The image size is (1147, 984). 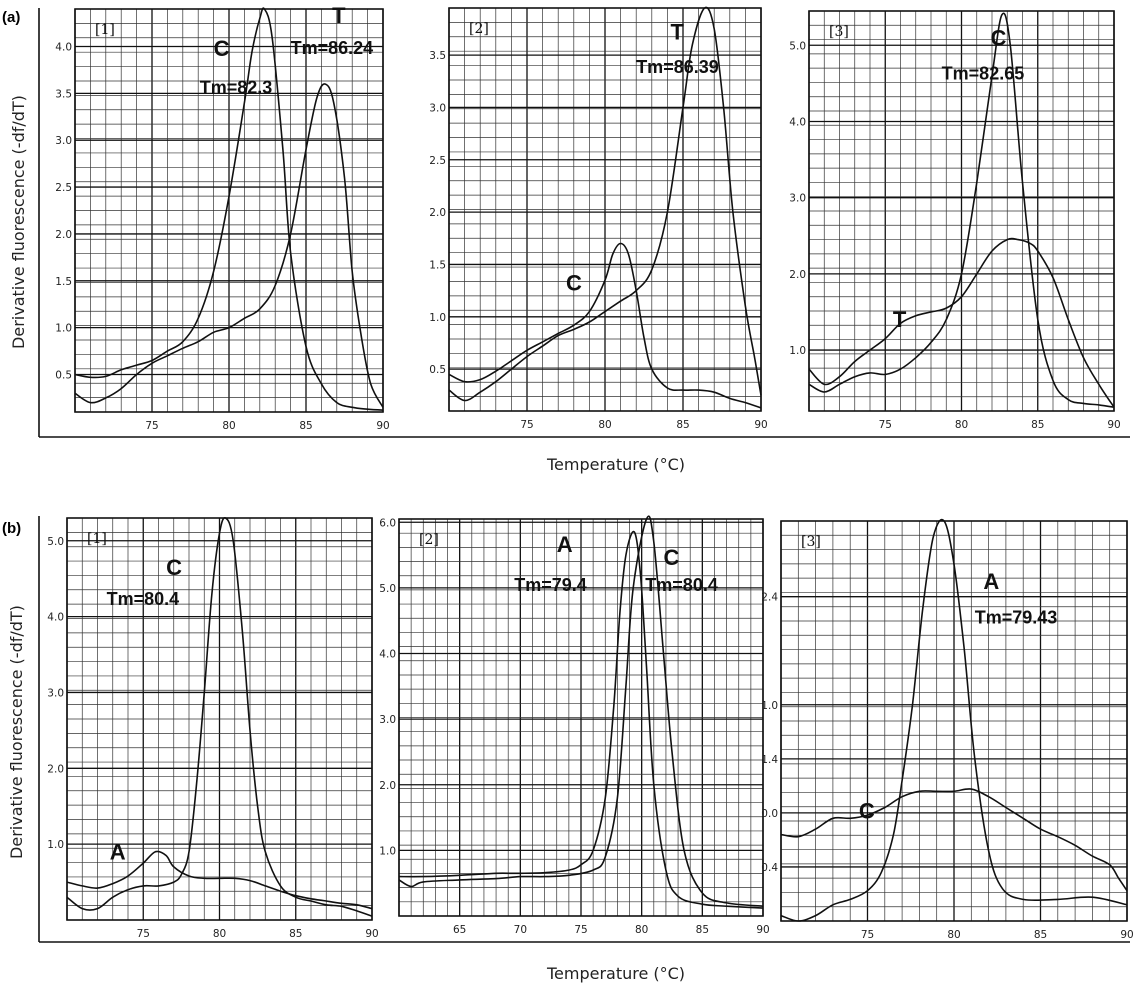 What do you see at coordinates (769, 598) in the screenshot?
I see `y-tick-label: 2.4` at bounding box center [769, 598].